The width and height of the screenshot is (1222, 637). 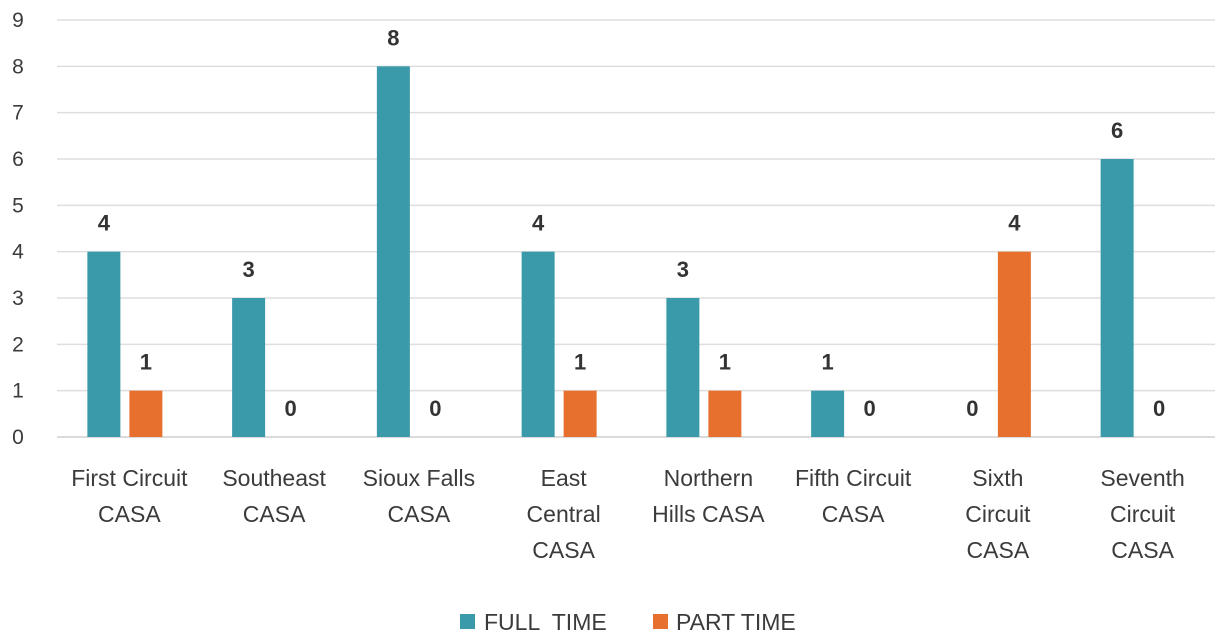 What do you see at coordinates (18, 437) in the screenshot?
I see `y-tick-label: 0` at bounding box center [18, 437].